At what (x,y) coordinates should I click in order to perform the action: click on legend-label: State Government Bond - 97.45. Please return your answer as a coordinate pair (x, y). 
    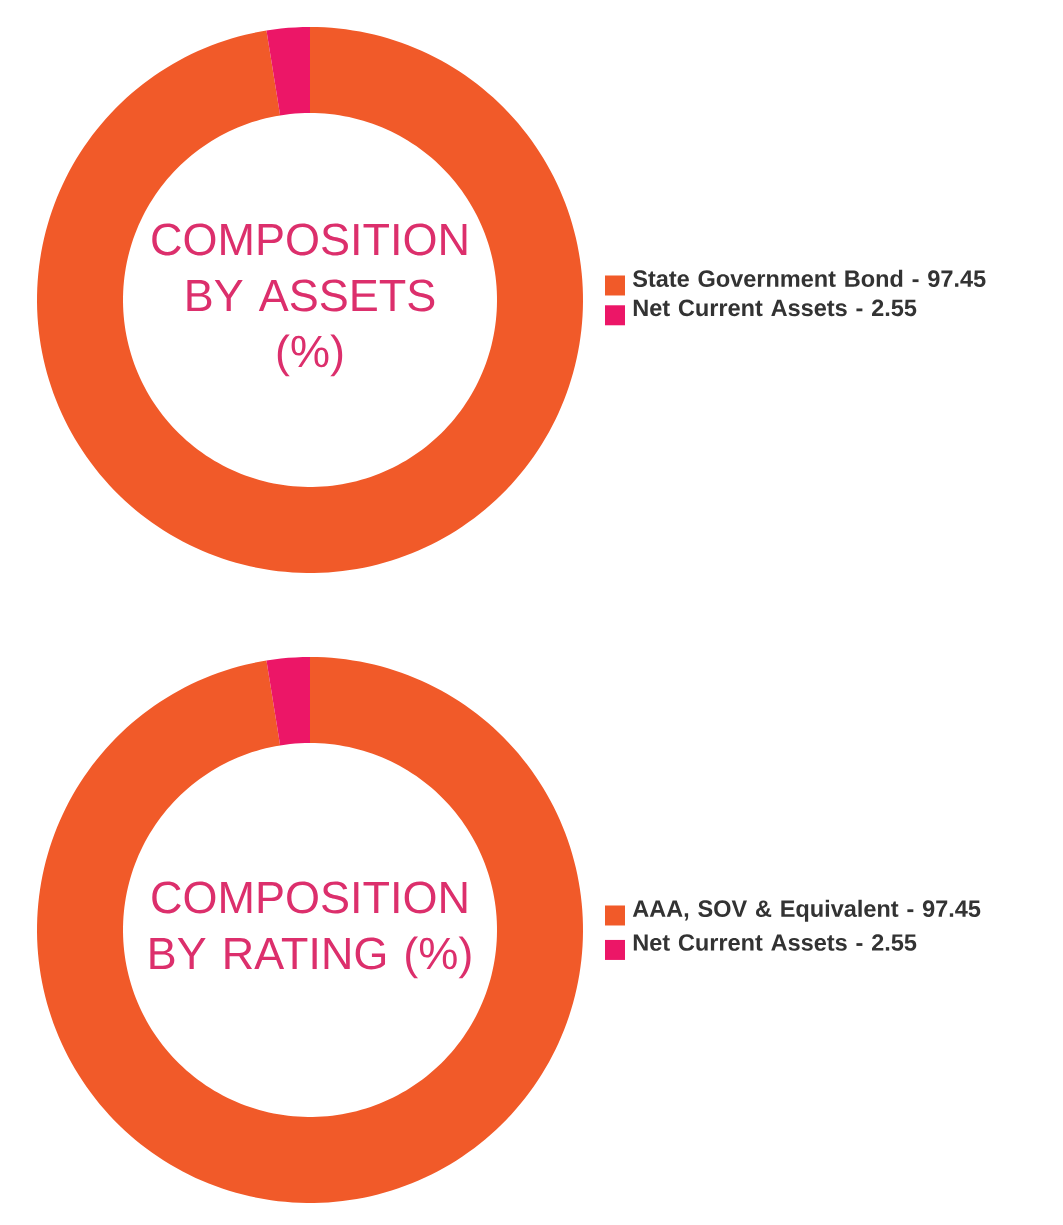
    Looking at the image, I should click on (809, 278).